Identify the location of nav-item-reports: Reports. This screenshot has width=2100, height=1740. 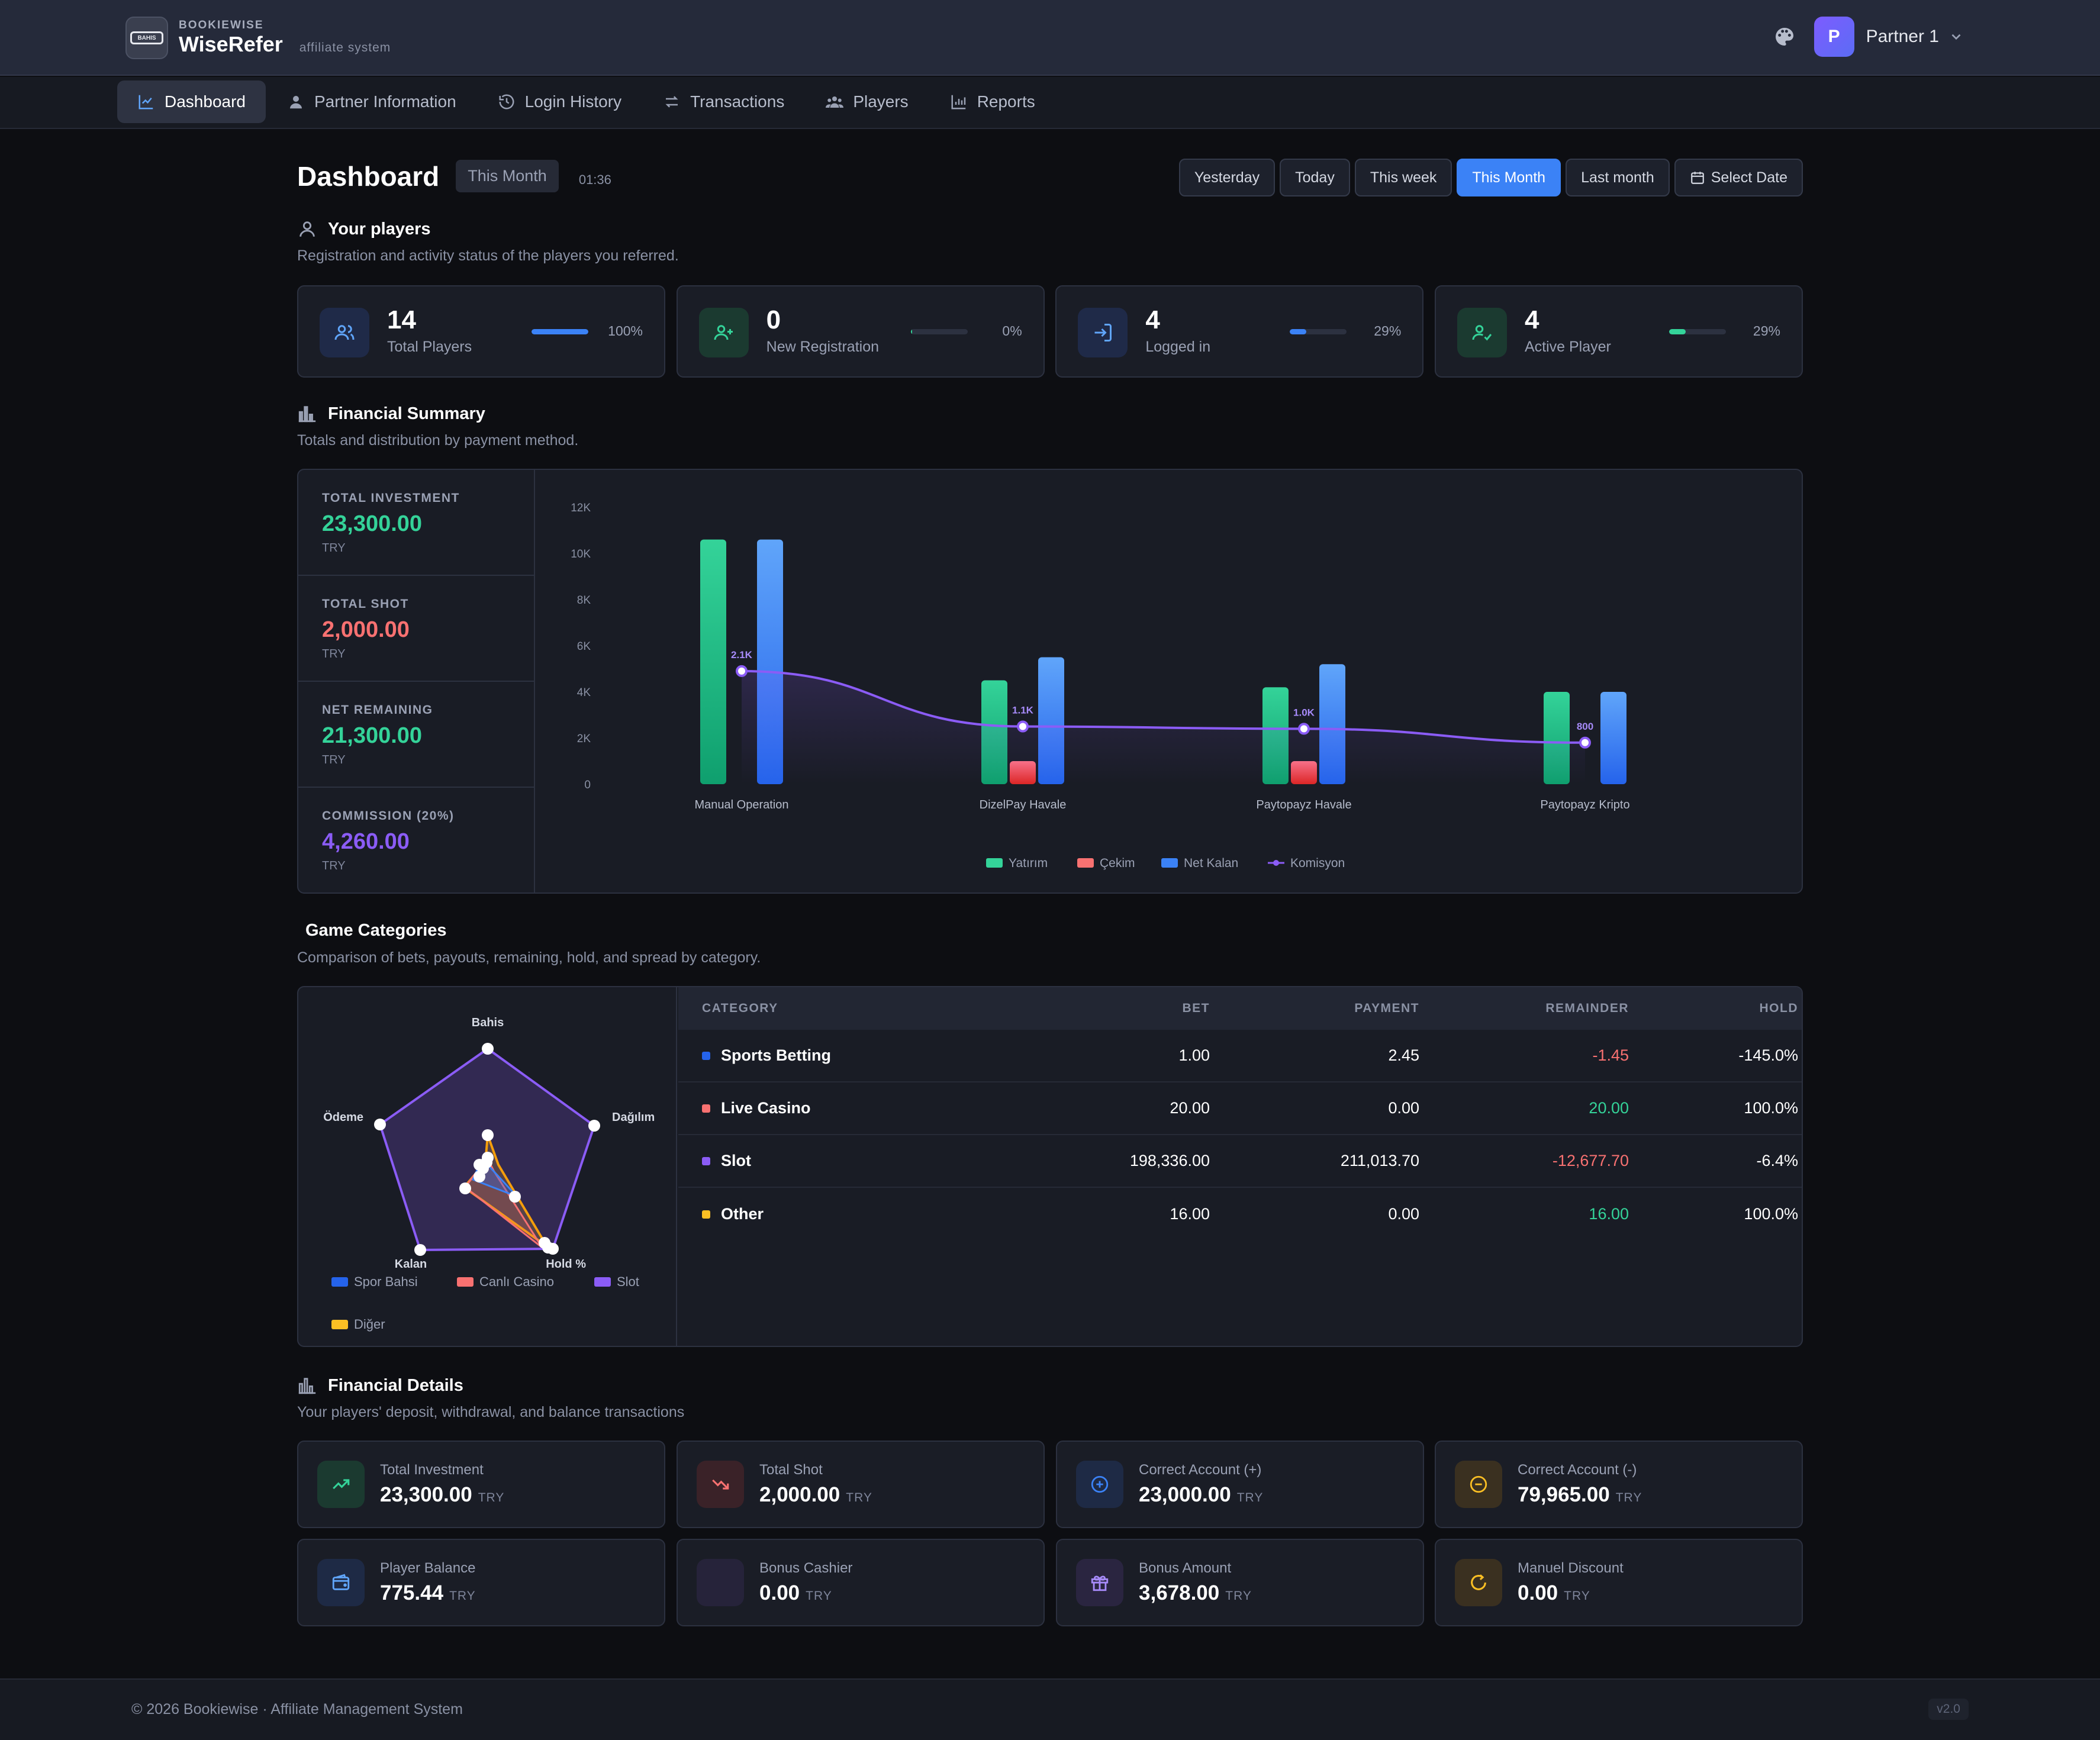
(992, 101).